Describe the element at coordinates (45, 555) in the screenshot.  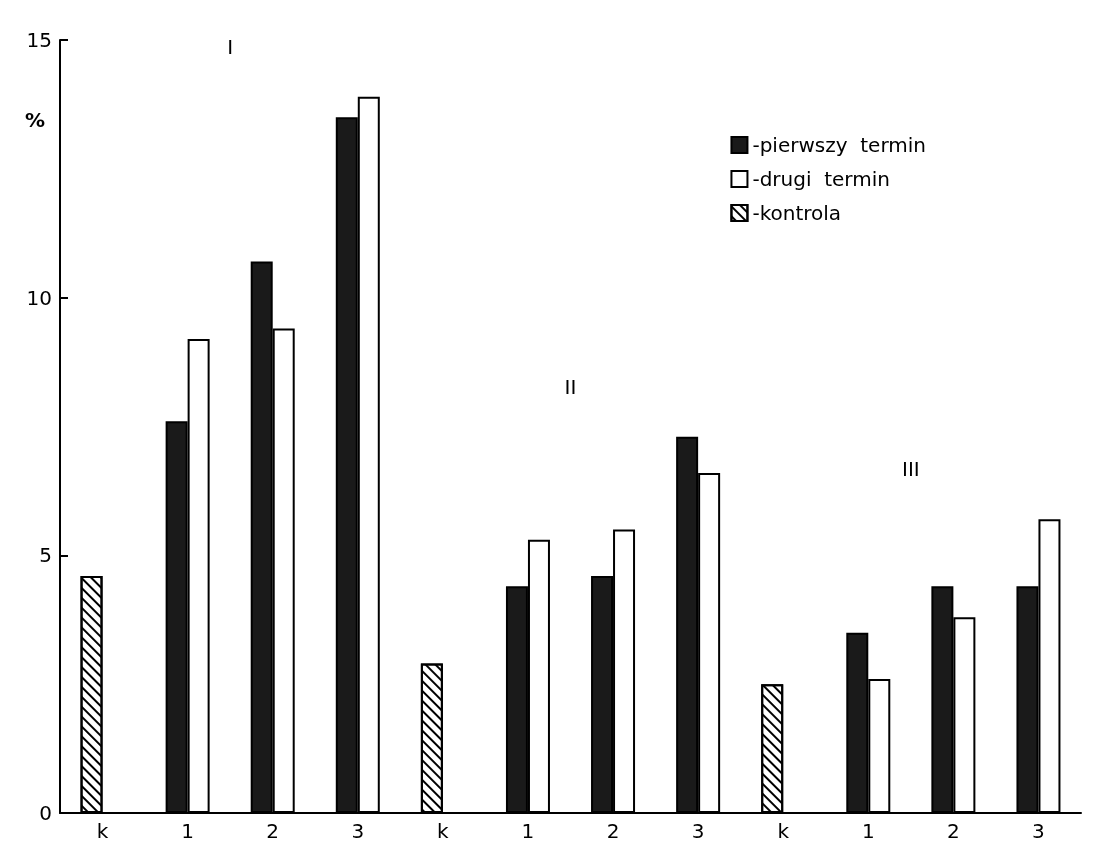
I see `y-tick-label: 5` at that location.